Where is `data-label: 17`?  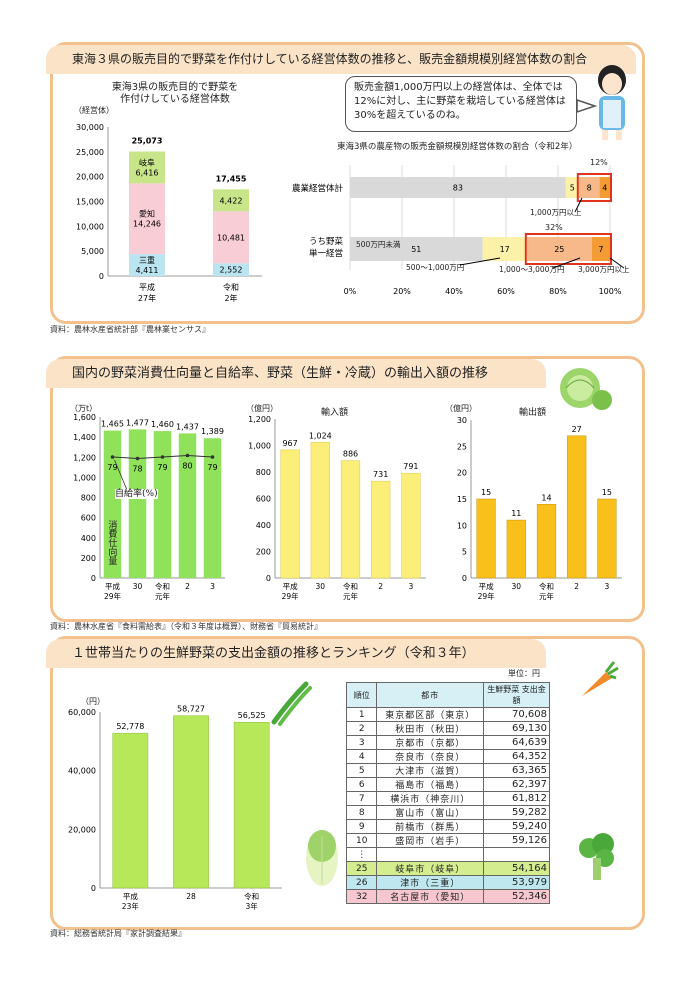
data-label: 17 is located at coordinates (505, 249).